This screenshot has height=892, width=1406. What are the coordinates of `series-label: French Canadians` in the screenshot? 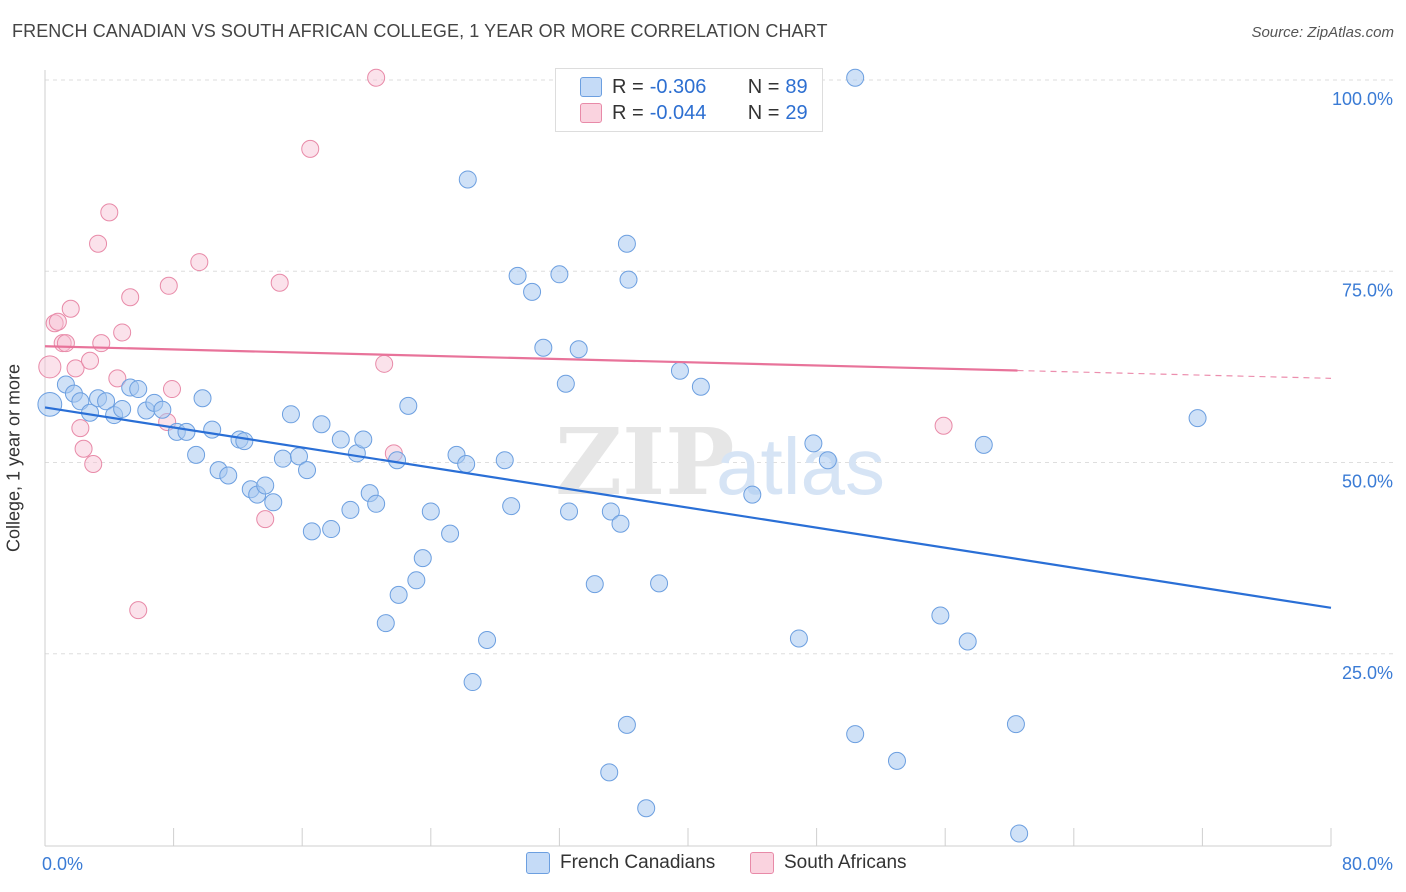 It's located at (638, 862).